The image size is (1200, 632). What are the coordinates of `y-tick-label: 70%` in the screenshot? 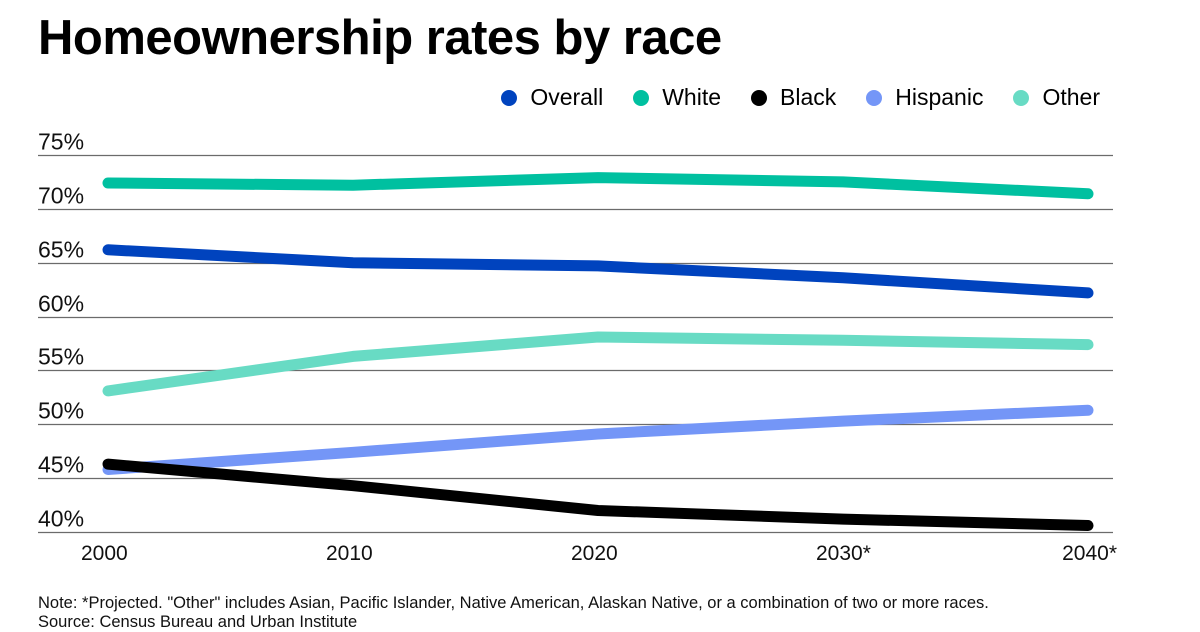 It's located at (61, 196).